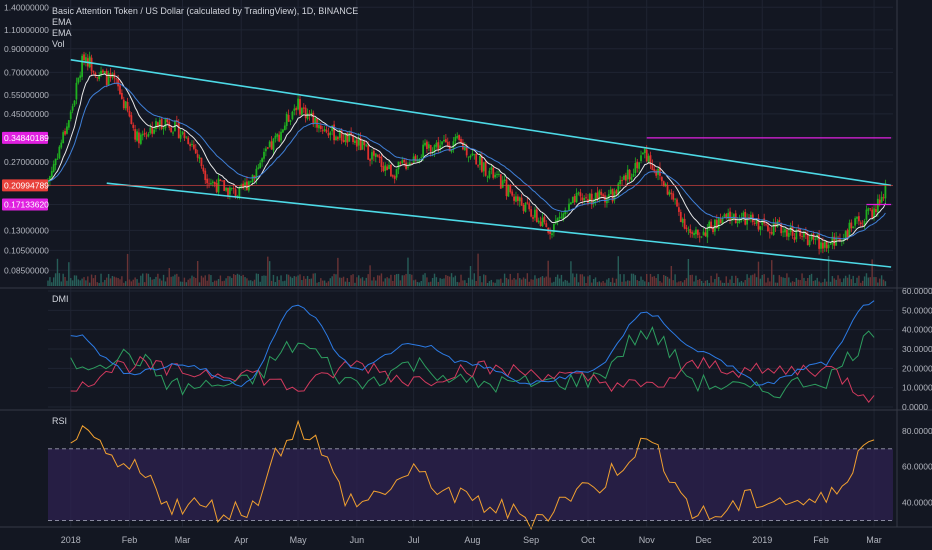  I want to click on ema-legend-1: EMA, so click(62, 22).